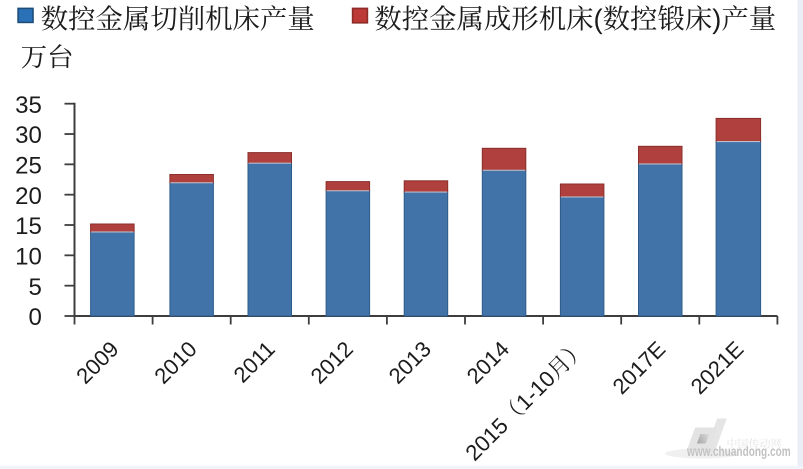  Describe the element at coordinates (28, 226) in the screenshot. I see `svg-text: 15` at that location.